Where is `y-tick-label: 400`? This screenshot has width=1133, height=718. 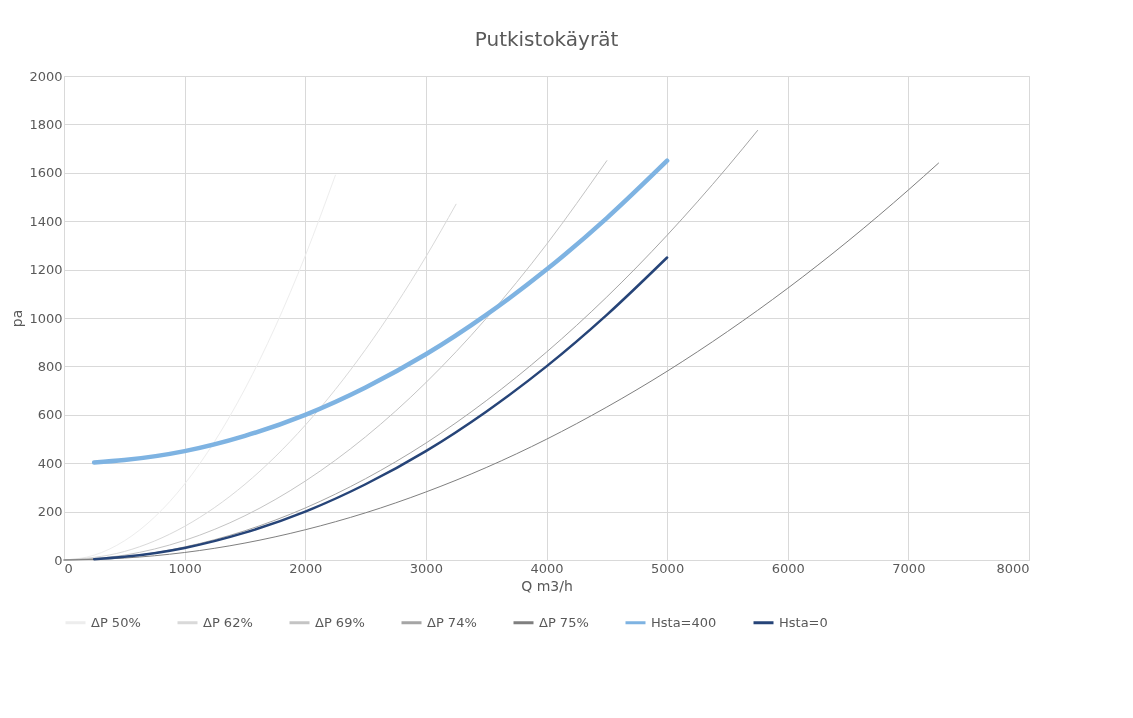
y-tick-label: 400 is located at coordinates (50, 463).